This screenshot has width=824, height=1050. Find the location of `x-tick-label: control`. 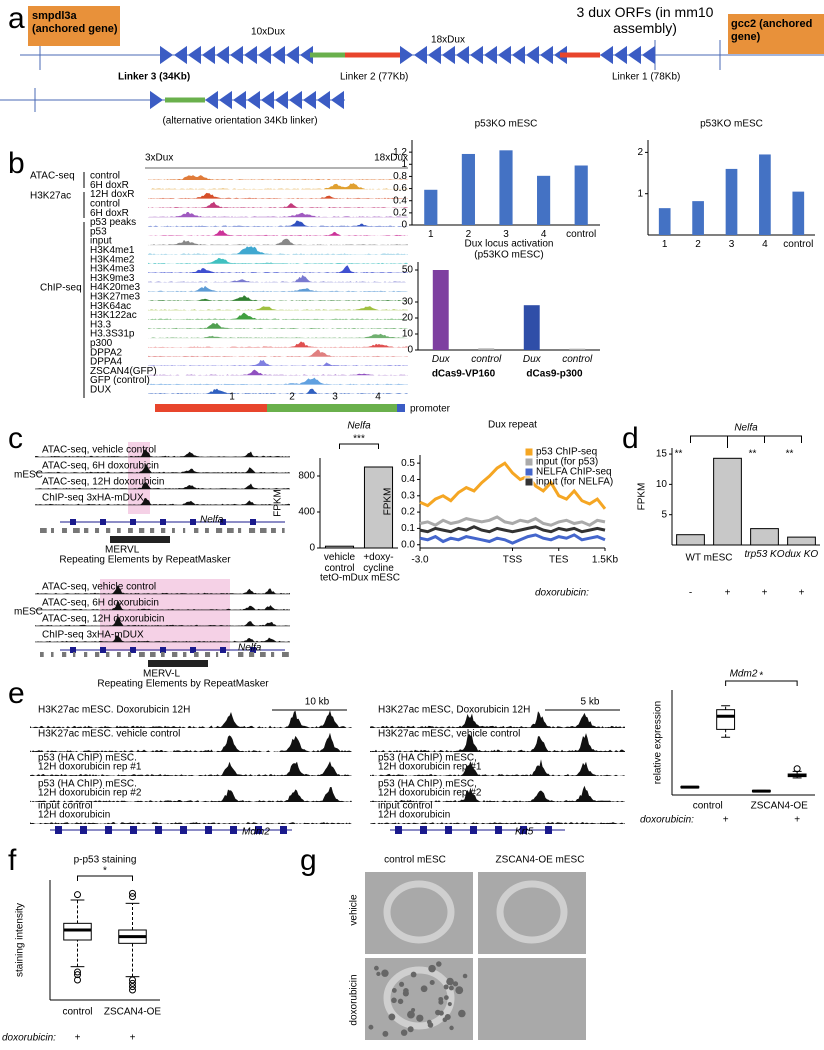

x-tick-label: control is located at coordinates (798, 244).